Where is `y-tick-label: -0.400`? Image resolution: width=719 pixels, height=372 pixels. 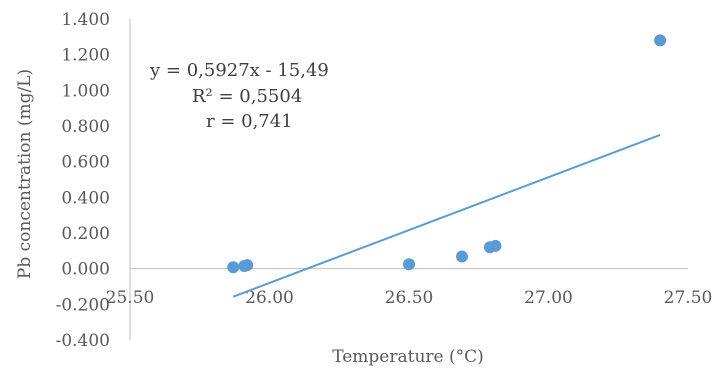
y-tick-label: -0.400 is located at coordinates (83, 341).